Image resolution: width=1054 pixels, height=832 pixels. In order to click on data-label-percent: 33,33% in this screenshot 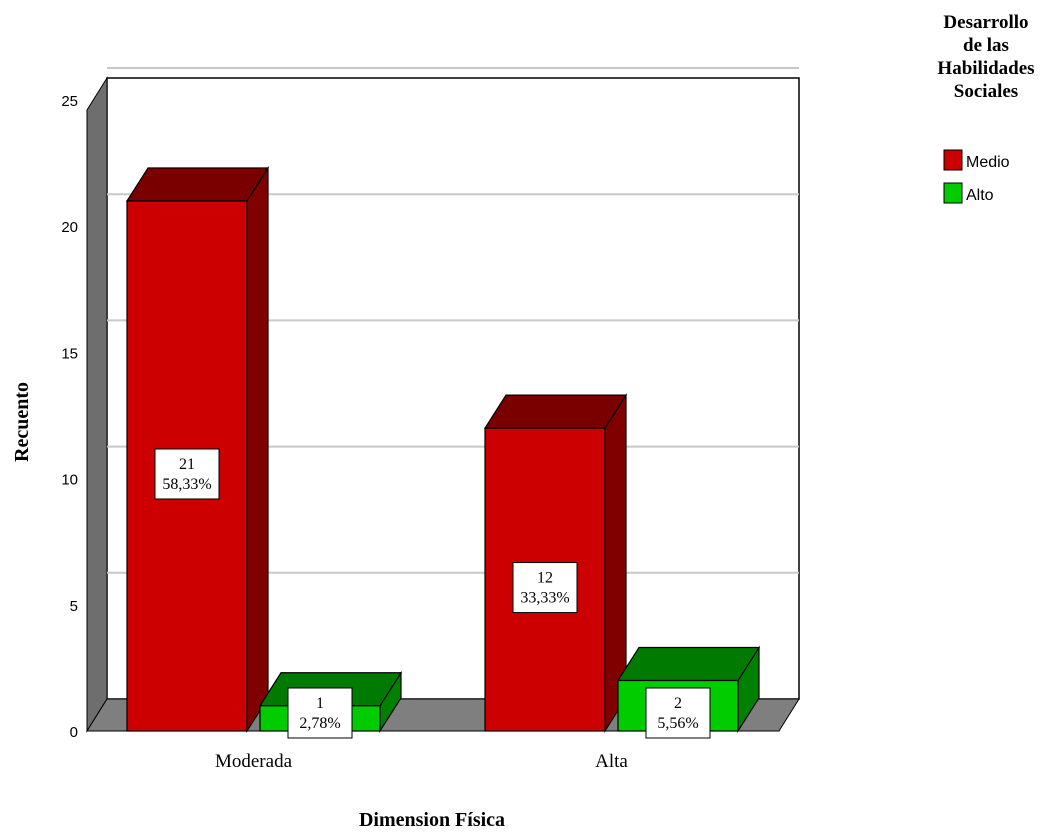, I will do `click(544, 598)`.